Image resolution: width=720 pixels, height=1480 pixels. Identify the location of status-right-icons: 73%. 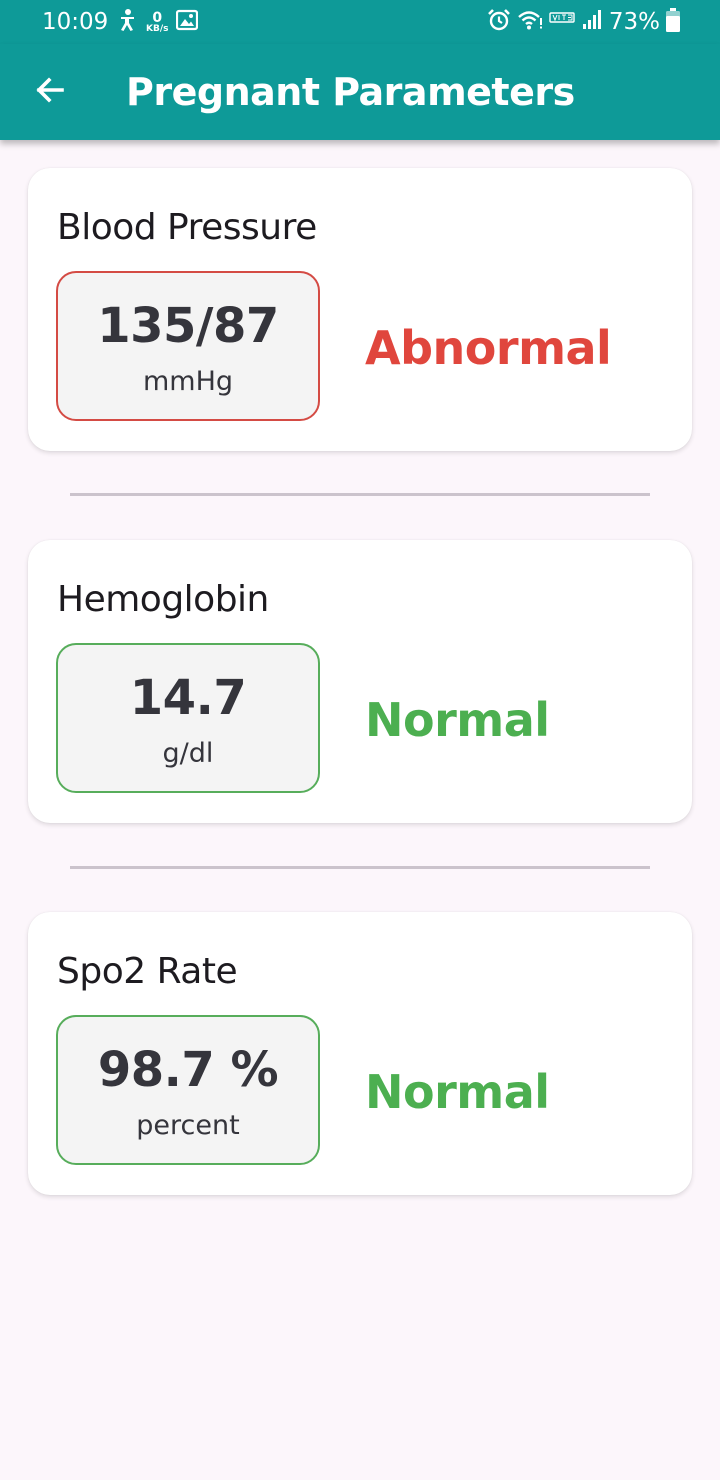
(583, 22).